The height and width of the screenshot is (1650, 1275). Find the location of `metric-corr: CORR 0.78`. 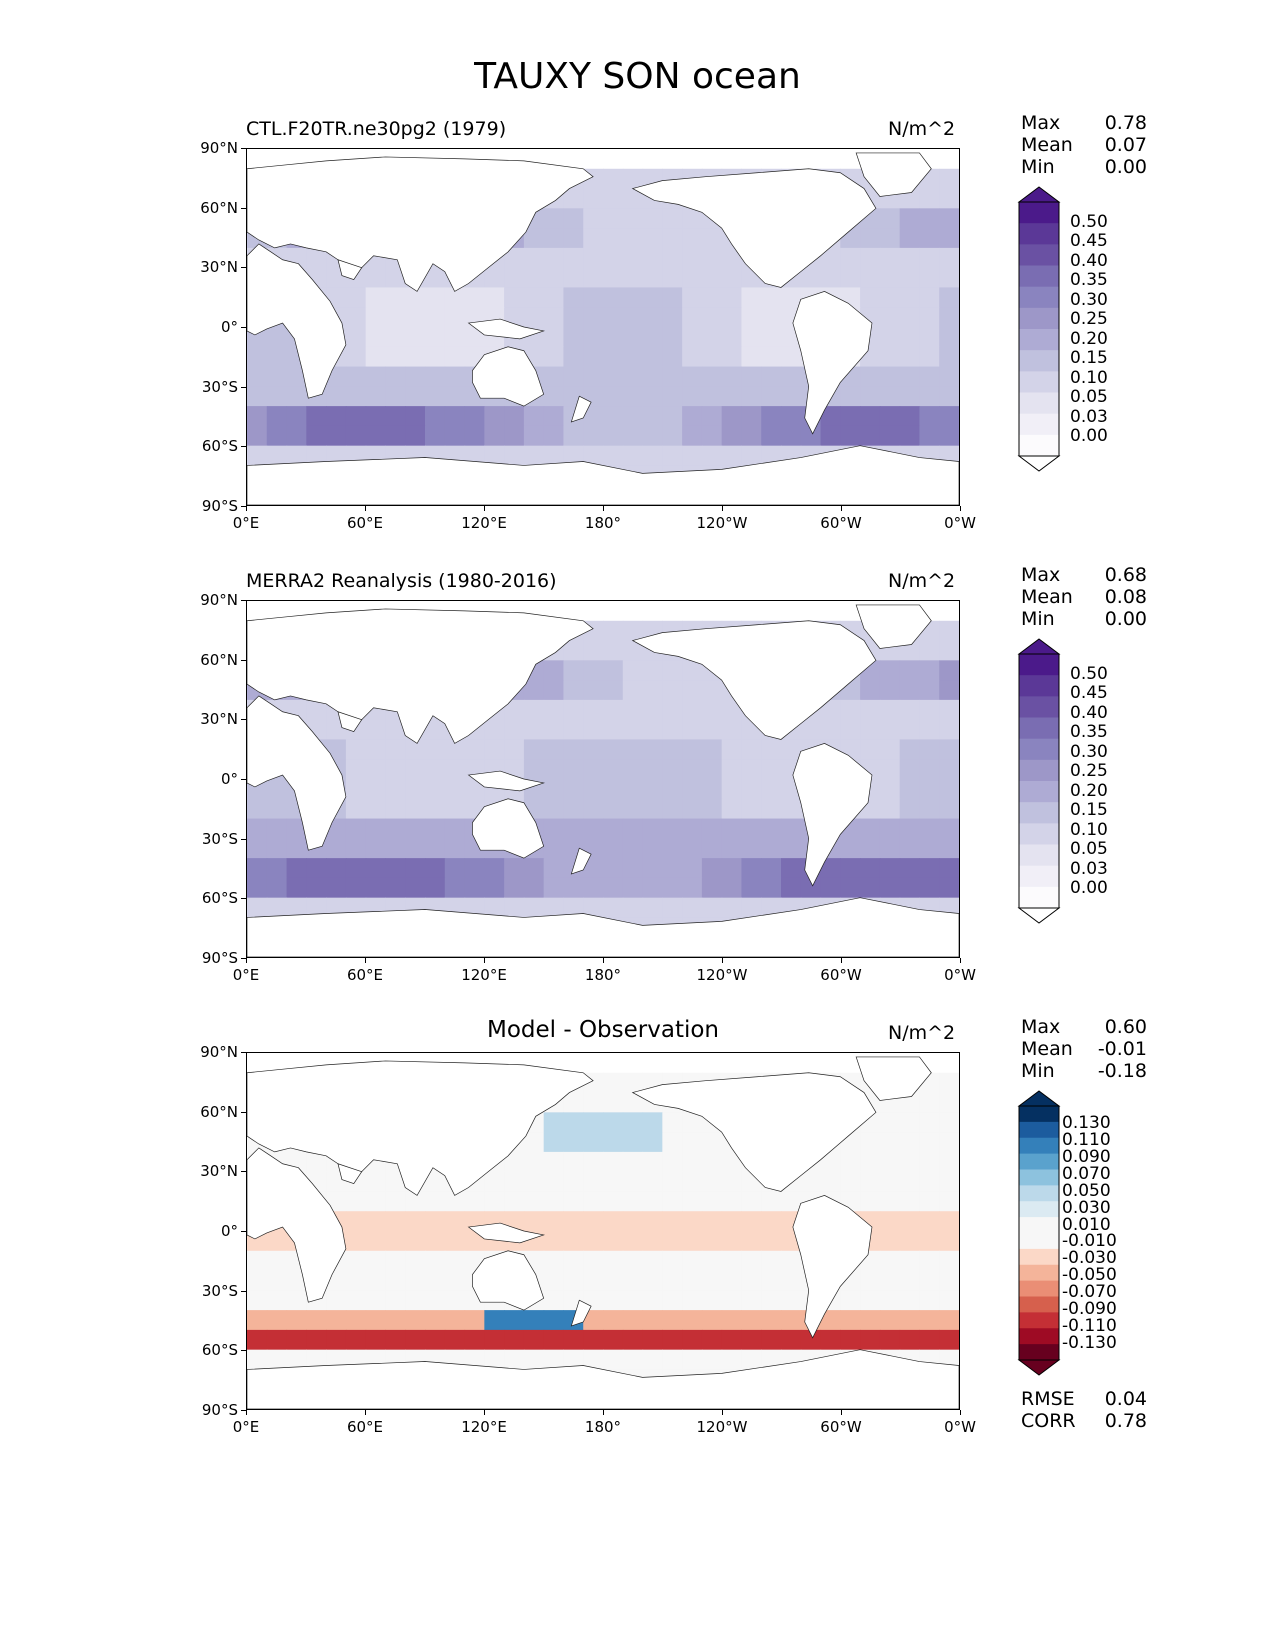

metric-corr: CORR 0.78 is located at coordinates (1084, 1421).